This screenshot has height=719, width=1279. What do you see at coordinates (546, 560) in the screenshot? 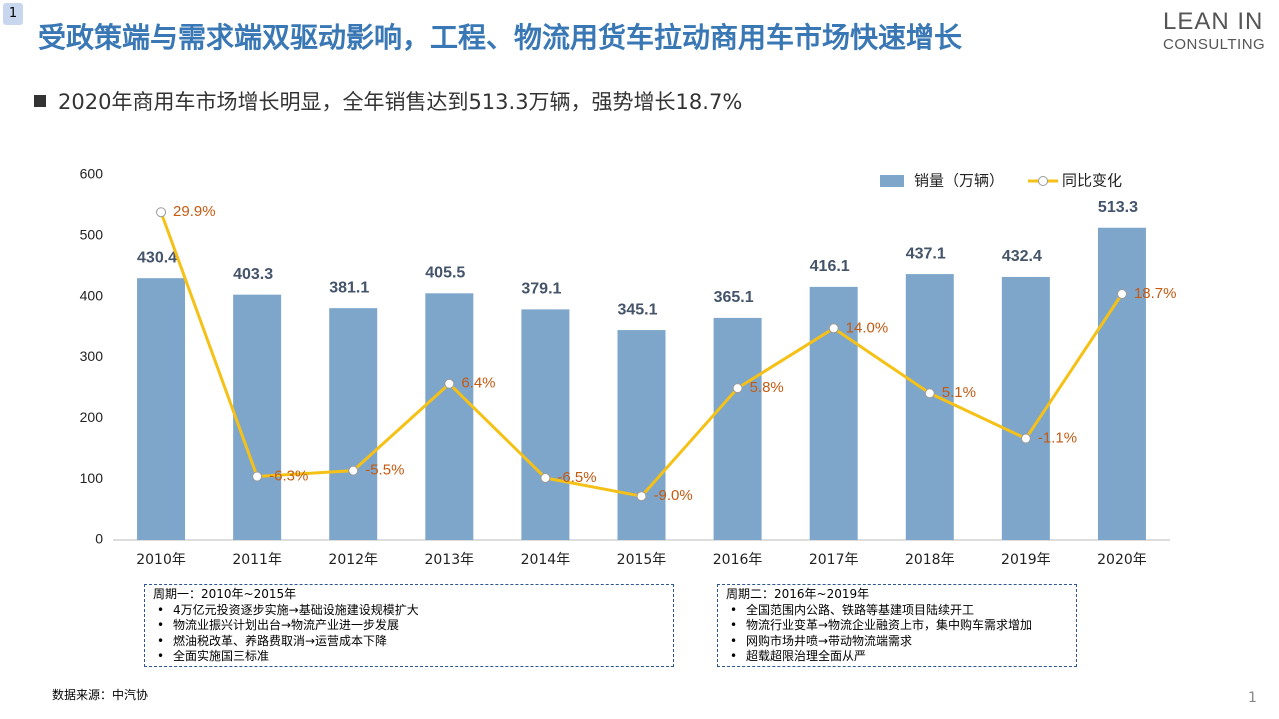
I see `x-tick-label: 2014年` at bounding box center [546, 560].